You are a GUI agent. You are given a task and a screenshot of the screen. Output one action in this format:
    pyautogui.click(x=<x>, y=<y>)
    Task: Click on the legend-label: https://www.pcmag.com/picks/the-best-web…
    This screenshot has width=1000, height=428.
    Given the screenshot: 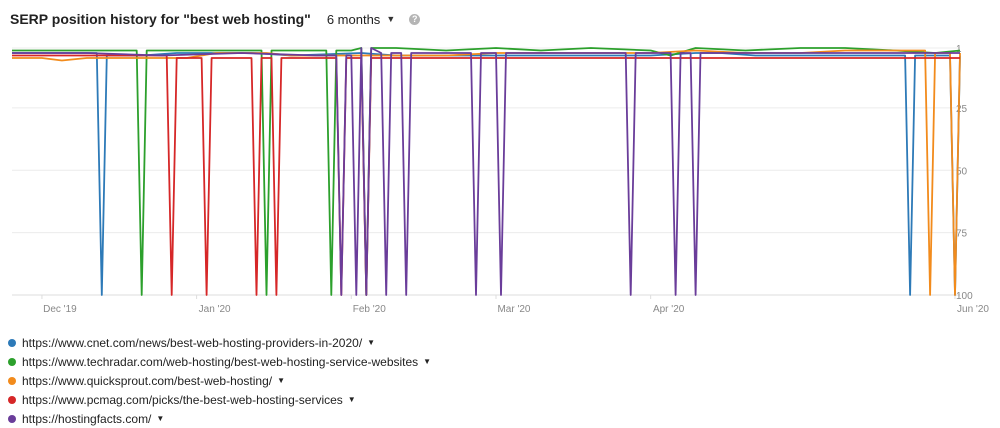 What is the action you would take?
    pyautogui.click(x=182, y=399)
    